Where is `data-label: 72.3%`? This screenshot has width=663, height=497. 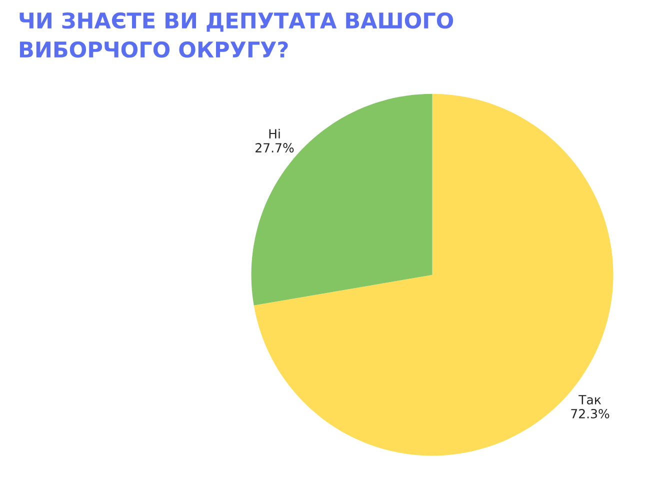 data-label: 72.3% is located at coordinates (590, 413).